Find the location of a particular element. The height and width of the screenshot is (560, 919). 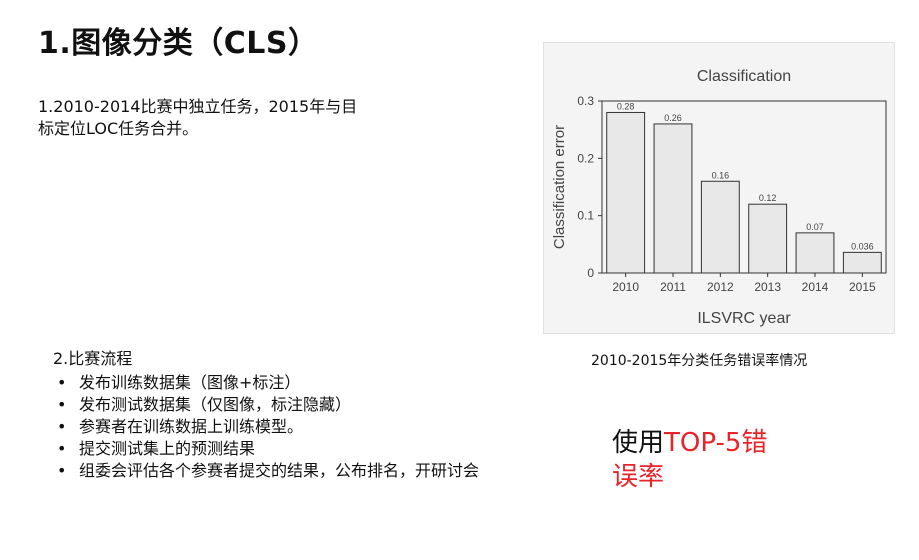

list-item: • 组委会评估各个参赛者提交的结果，公布排名，开研讨会 is located at coordinates (313, 471).